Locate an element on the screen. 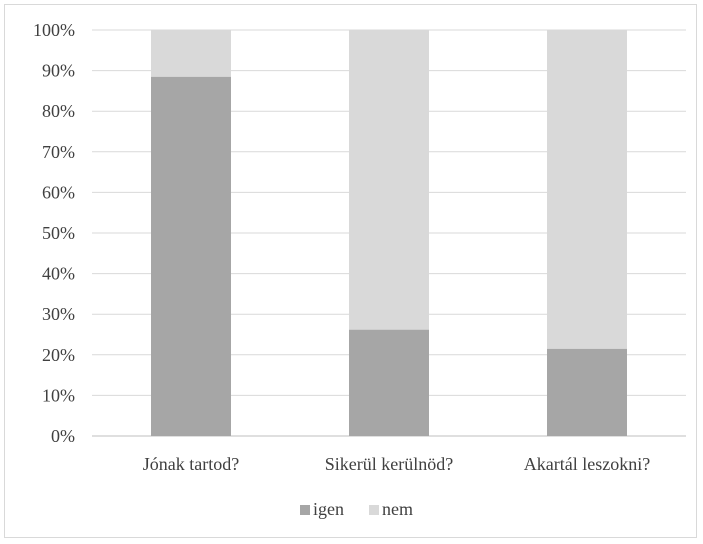 The width and height of the screenshot is (703, 544). y-tick-label: 30% is located at coordinates (58, 314).